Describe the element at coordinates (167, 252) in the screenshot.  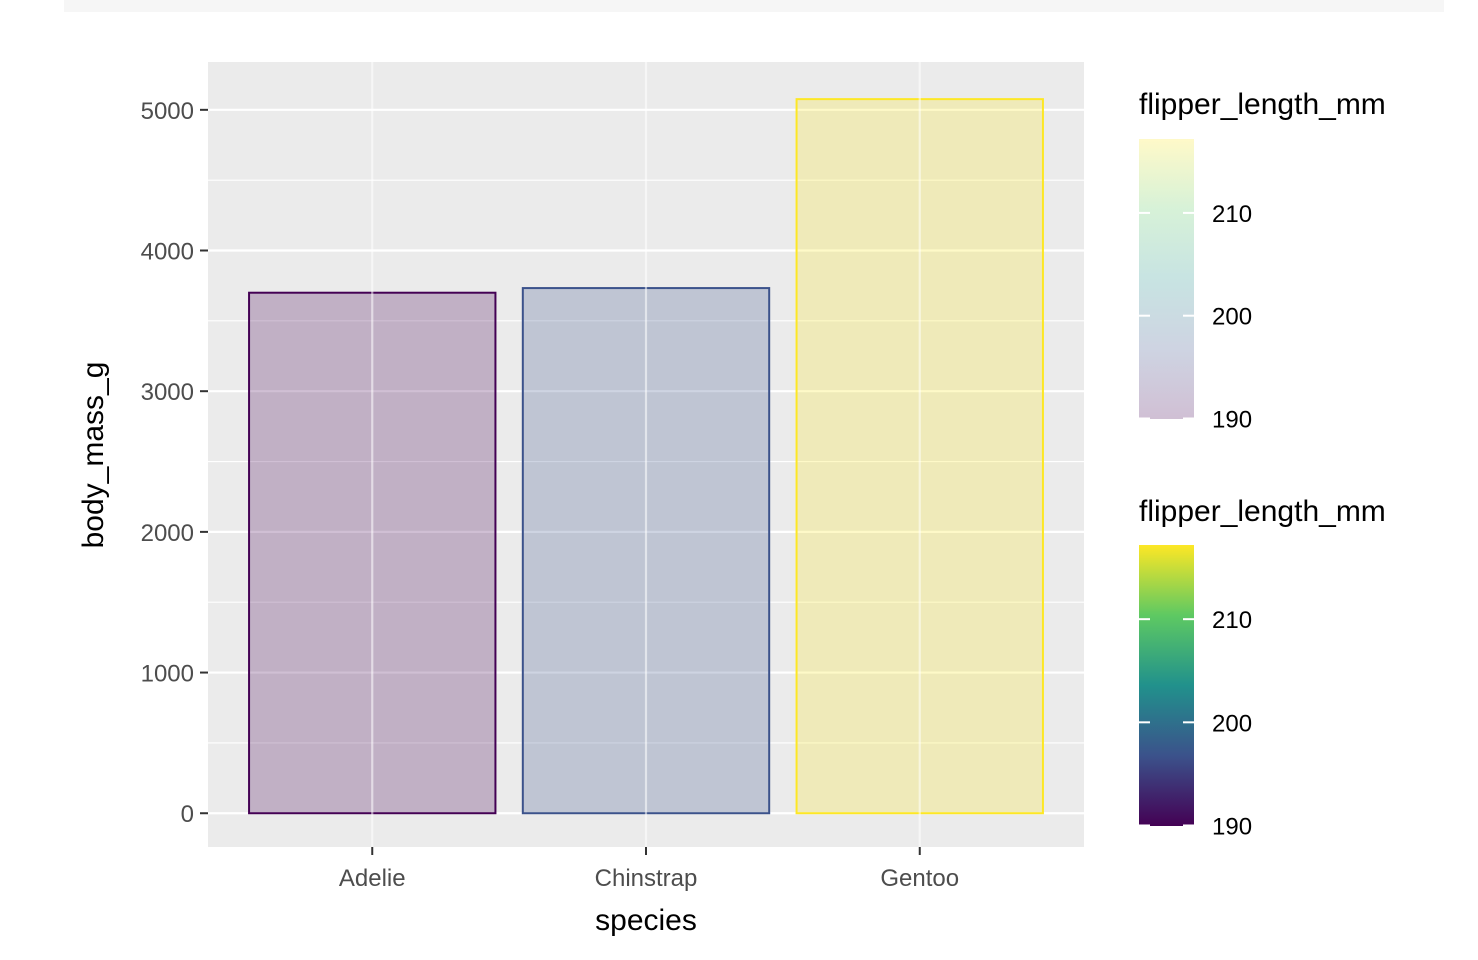
I see `y-tick-label: 4000` at that location.